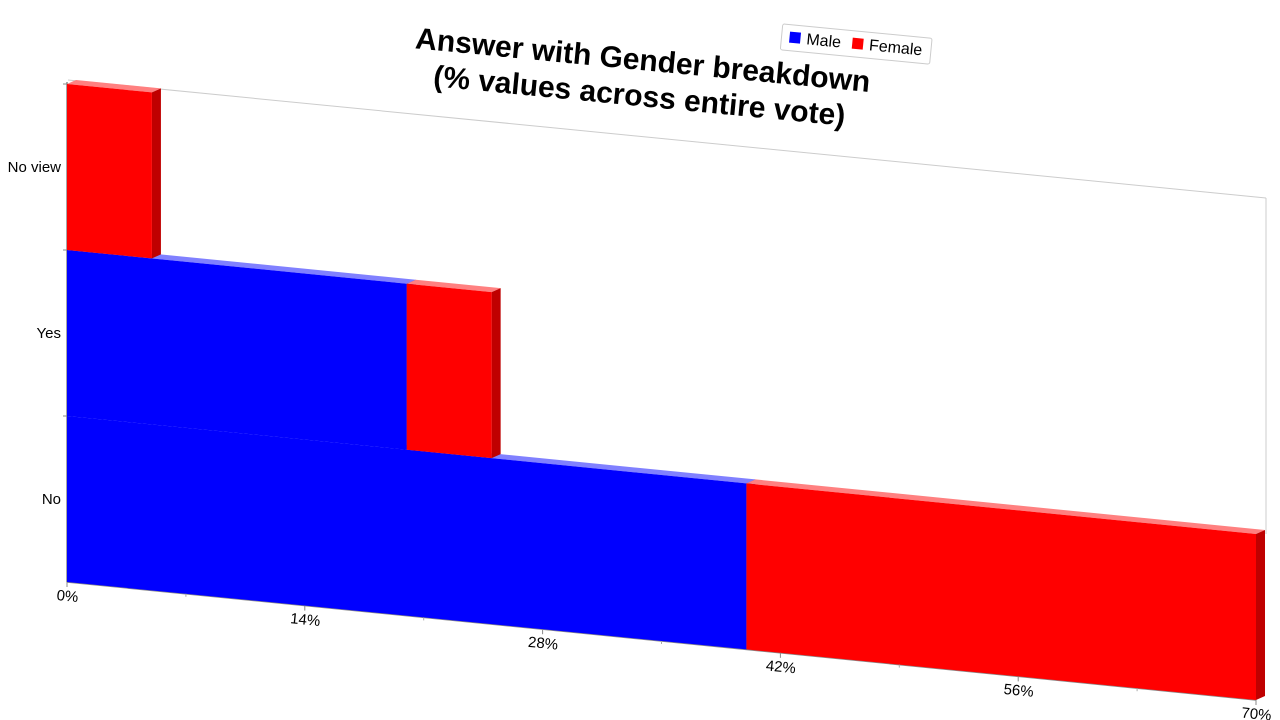 This screenshot has height=720, width=1280. I want to click on legend-swatch-female, so click(857, 43).